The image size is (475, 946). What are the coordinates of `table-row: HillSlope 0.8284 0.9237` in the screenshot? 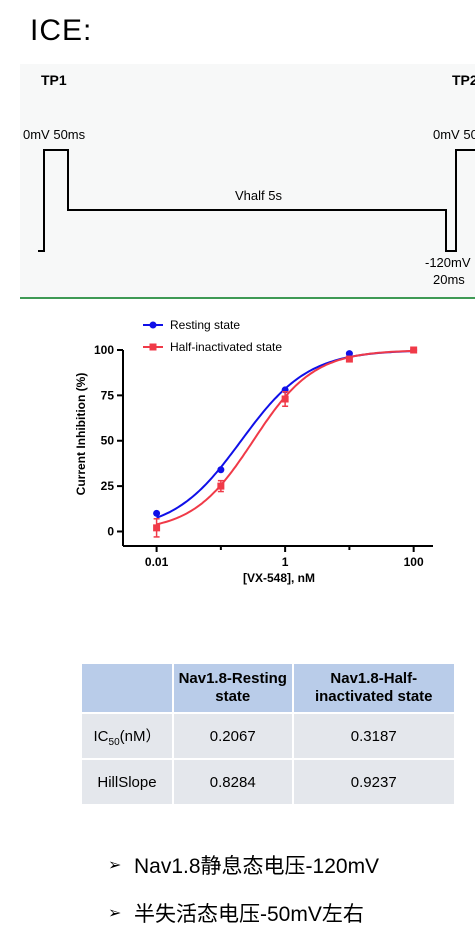 It's located at (268, 782).